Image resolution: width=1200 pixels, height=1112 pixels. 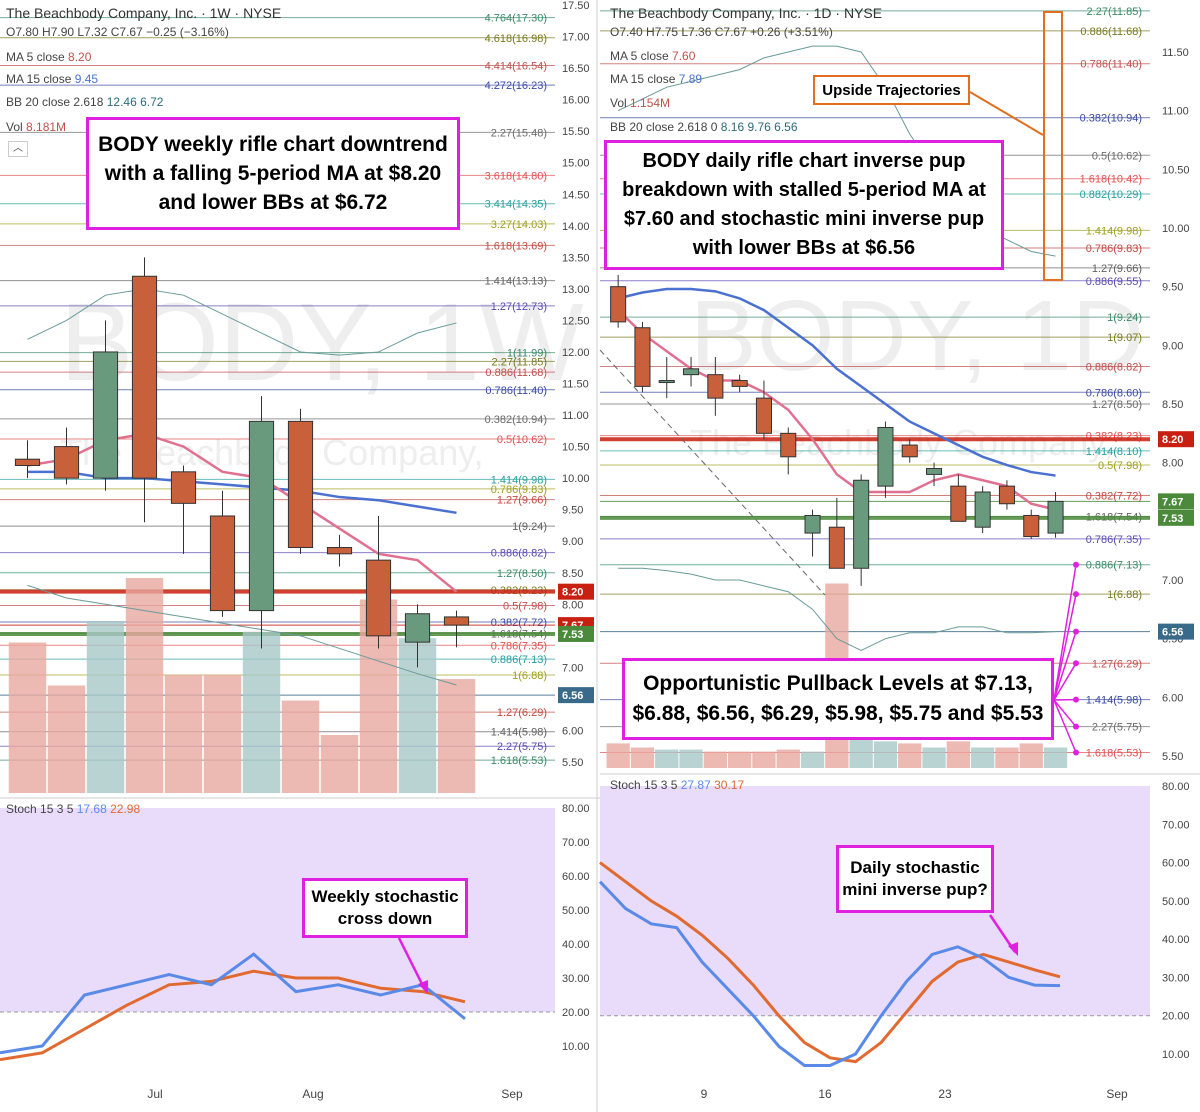 What do you see at coordinates (117, 32) in the screenshot?
I see `left-ohlc: O7.80 H7.90 L7.32 C7.67 −0.25 (−3.16%)` at bounding box center [117, 32].